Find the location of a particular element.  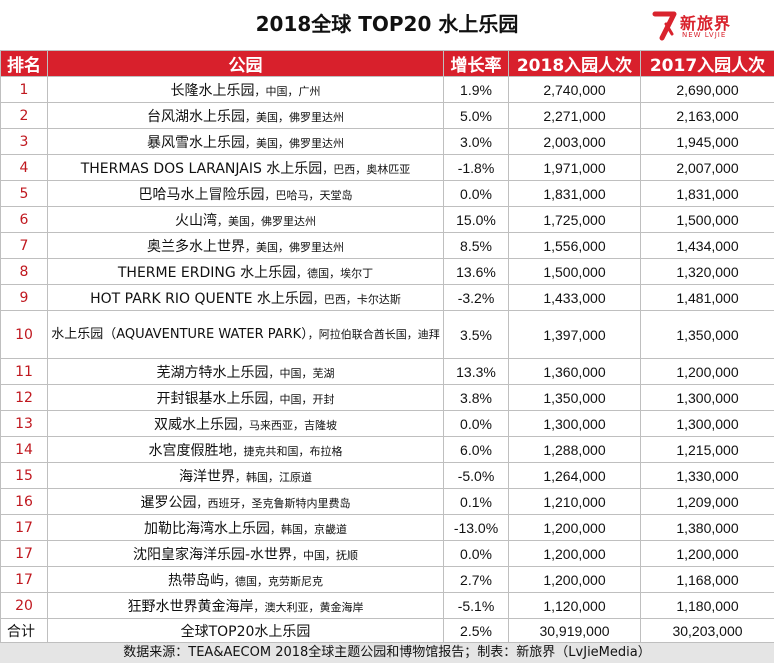

table-row: 17 热带岛屿，德国，克劳斯尼克 2.7% 1,200,000 1,168,000 is located at coordinates (387, 579).